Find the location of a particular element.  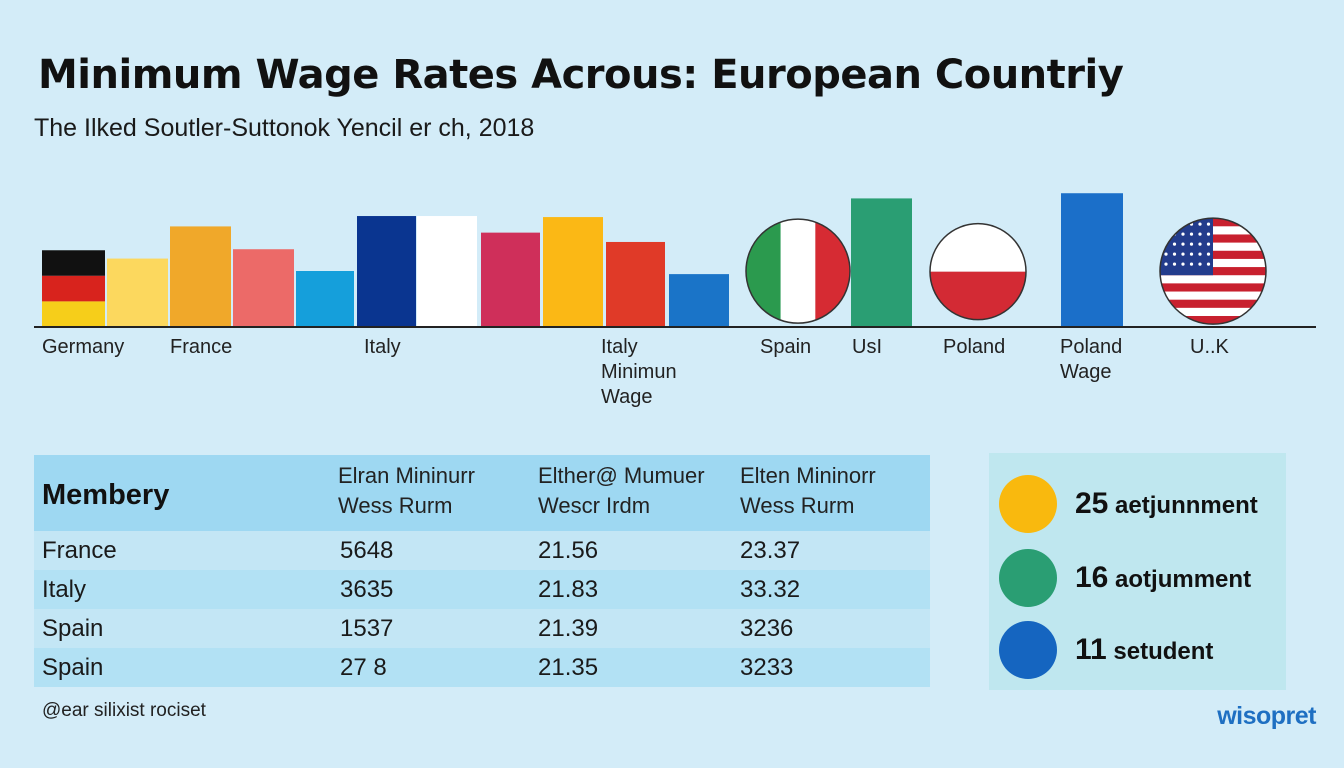

table-header-col-1: Elran Mininurr Wess Rurm is located at coordinates (406, 490).